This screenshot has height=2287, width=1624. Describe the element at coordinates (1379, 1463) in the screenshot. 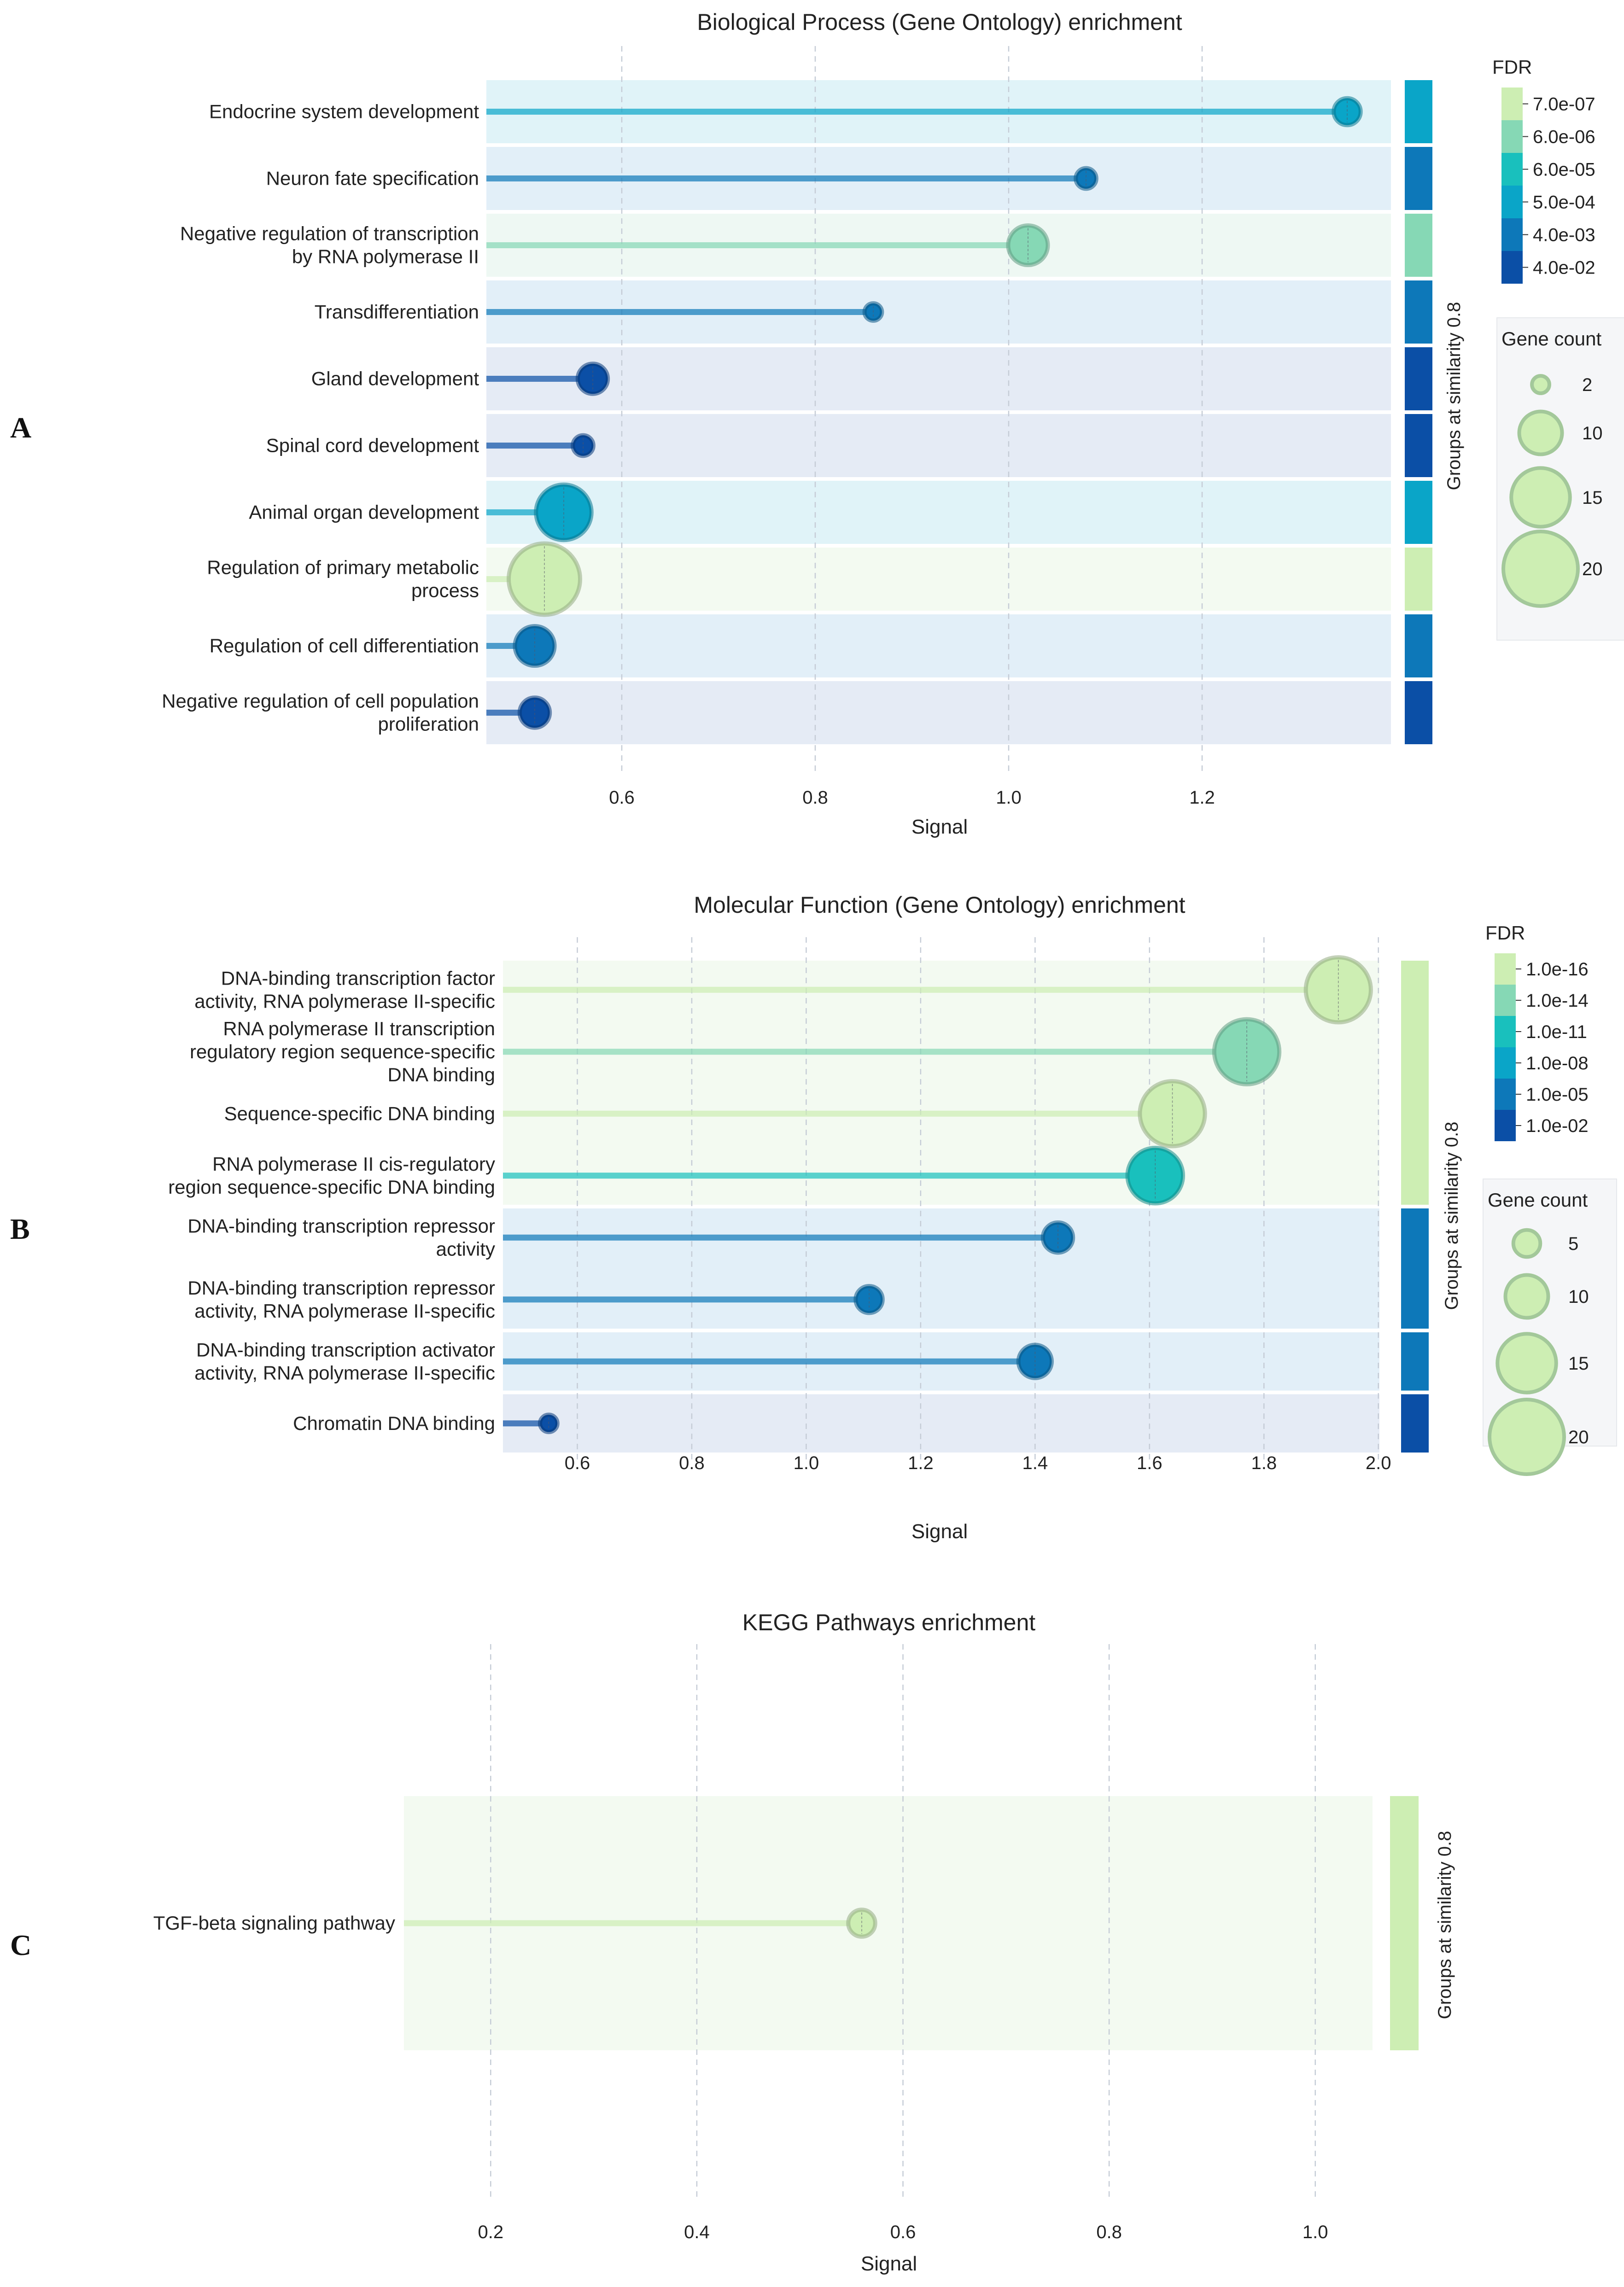

I see `x-tick-label: 2.0` at that location.